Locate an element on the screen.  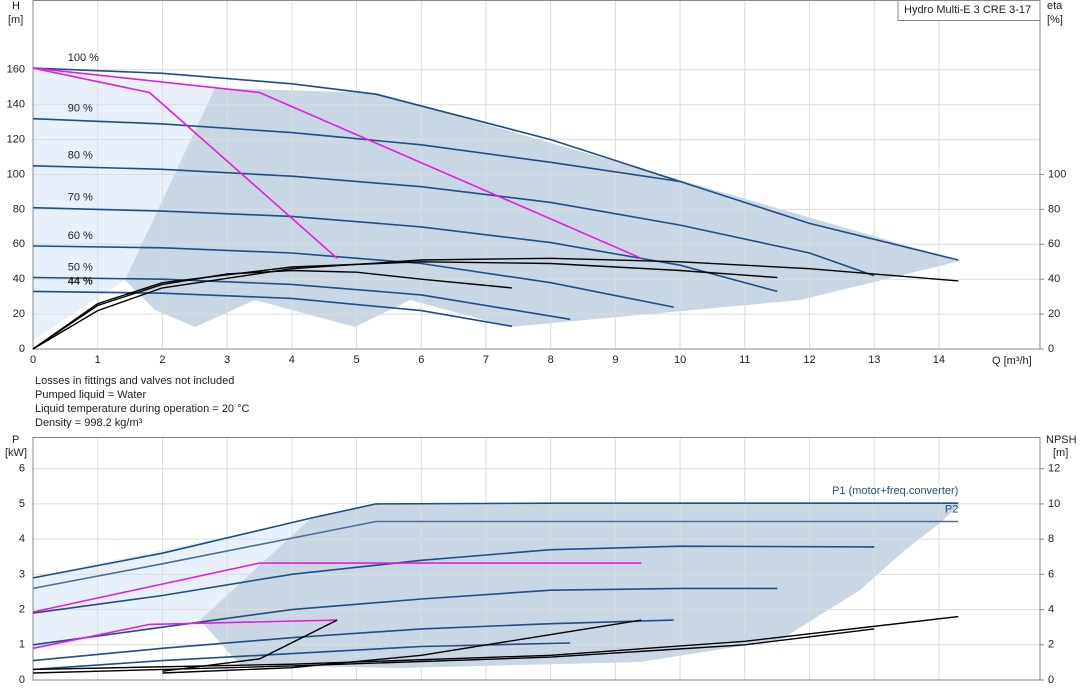
y-axis-unit: [m] is located at coordinates (15, 20).